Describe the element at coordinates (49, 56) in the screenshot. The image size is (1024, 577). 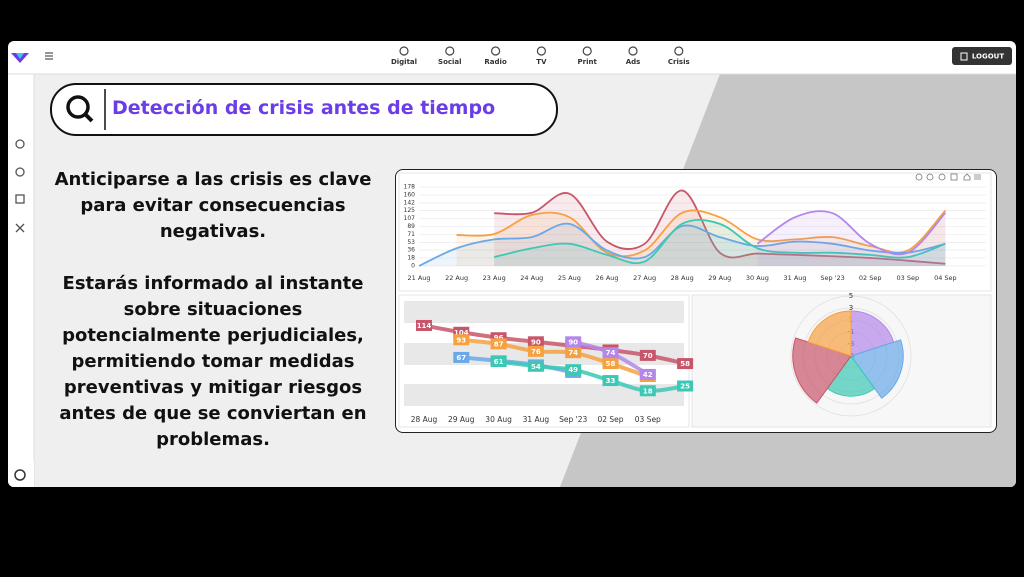
I see `menu-icon` at that location.